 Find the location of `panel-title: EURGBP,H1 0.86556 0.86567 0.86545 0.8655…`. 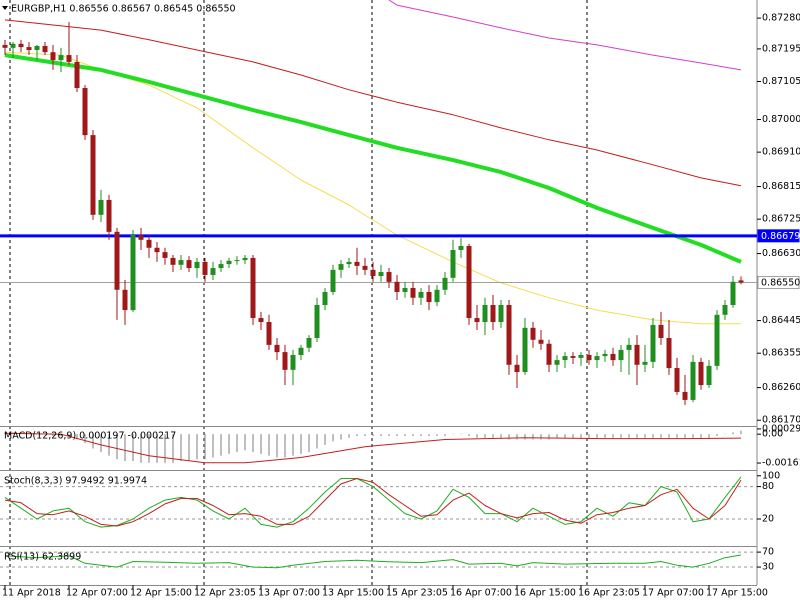

panel-title: EURGBP,H1 0.86556 0.86567 0.86545 0.8655… is located at coordinates (123, 9).